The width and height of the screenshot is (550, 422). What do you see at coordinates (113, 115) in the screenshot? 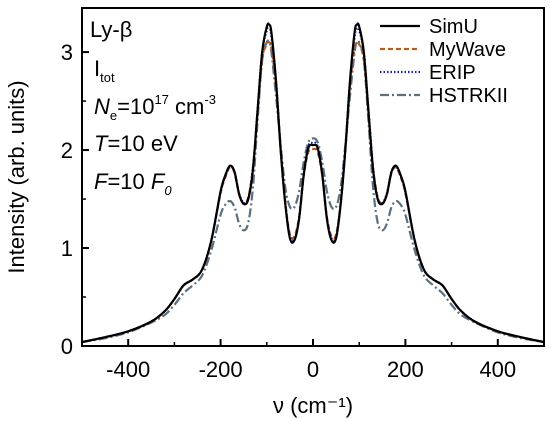
I see `annotation-density-sub: e` at bounding box center [113, 115].